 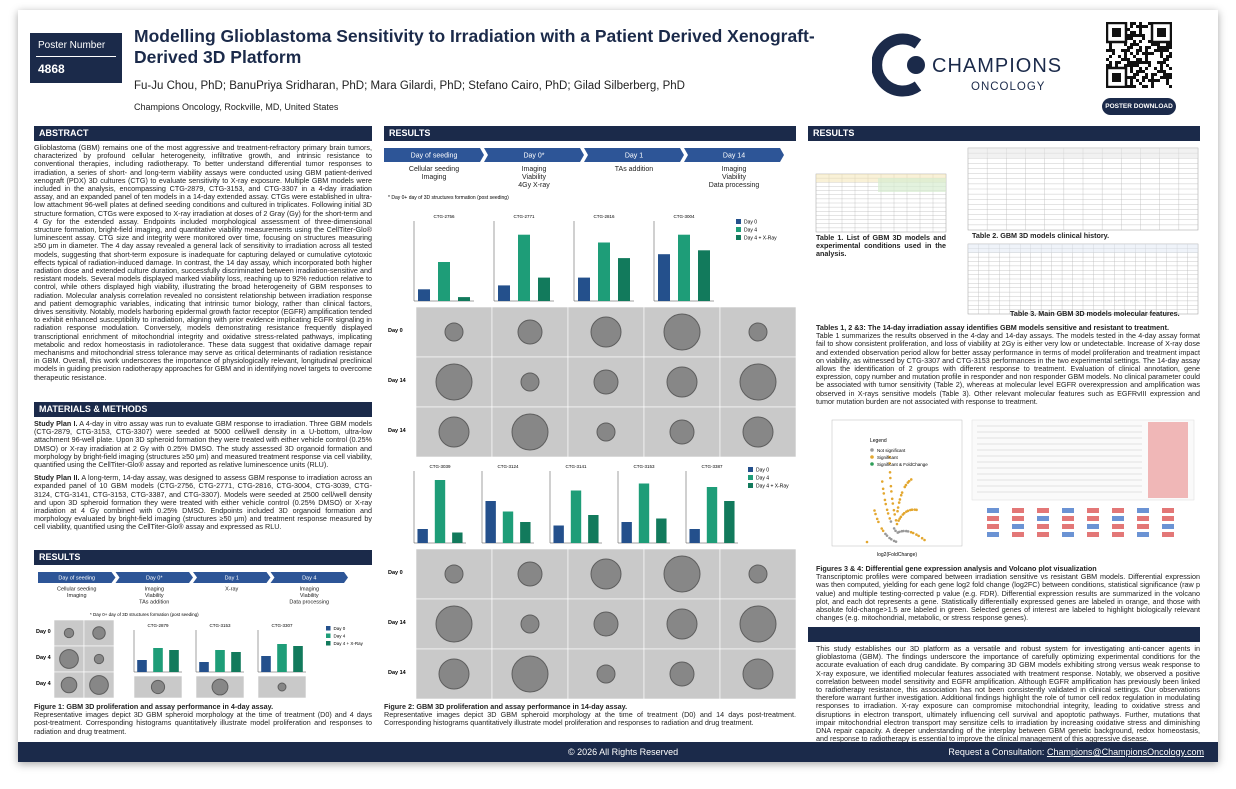 What do you see at coordinates (508, 466) in the screenshot?
I see `chart-title: CTG-3124` at bounding box center [508, 466].